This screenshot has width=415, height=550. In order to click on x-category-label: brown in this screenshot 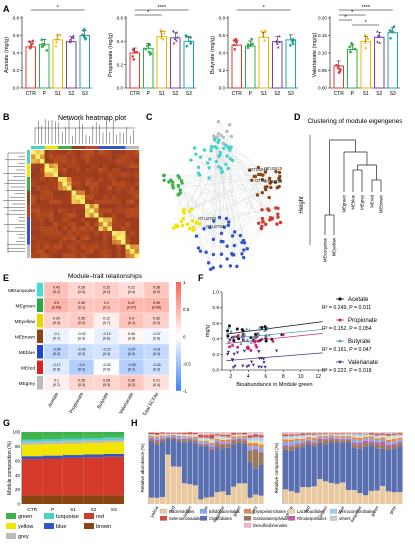, I will do `click(323, 511)`.